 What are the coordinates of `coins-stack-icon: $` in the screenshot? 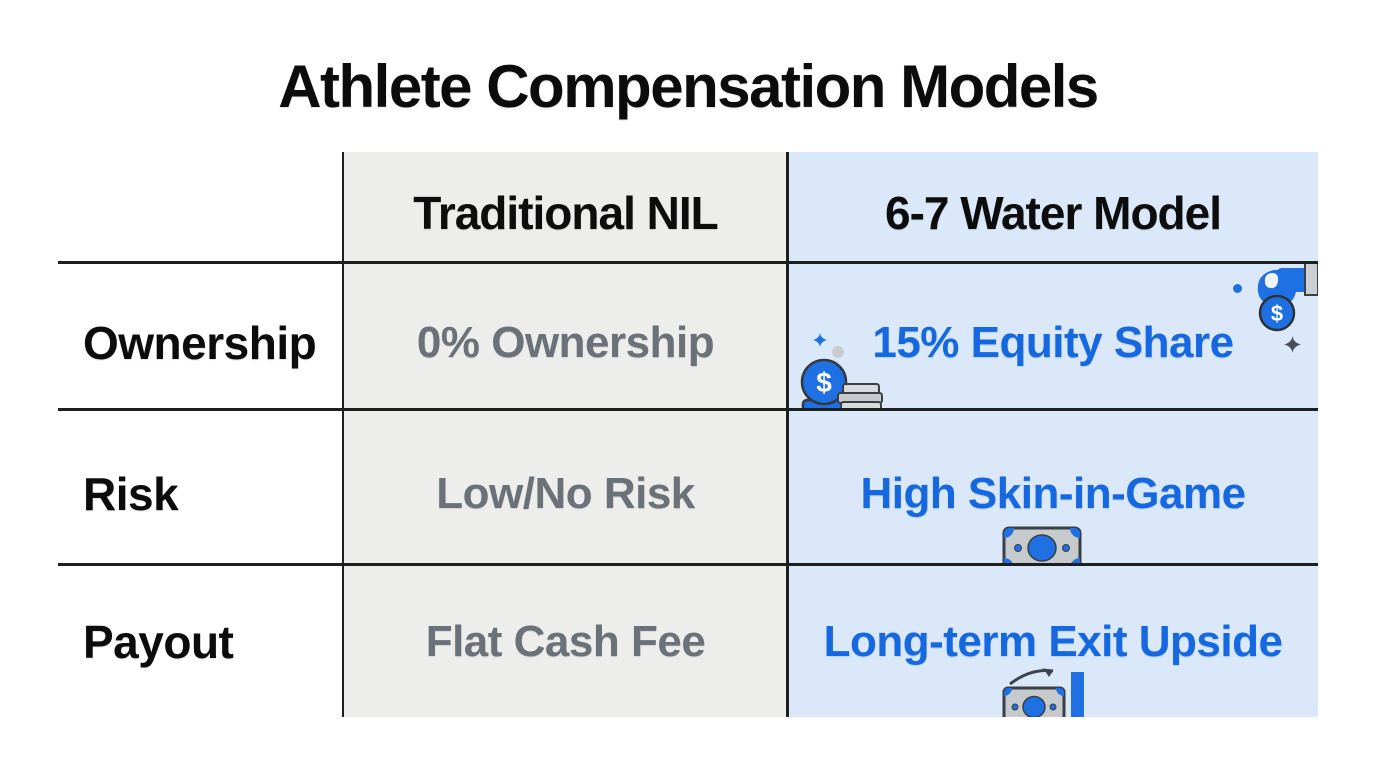 It's located at (841, 384).